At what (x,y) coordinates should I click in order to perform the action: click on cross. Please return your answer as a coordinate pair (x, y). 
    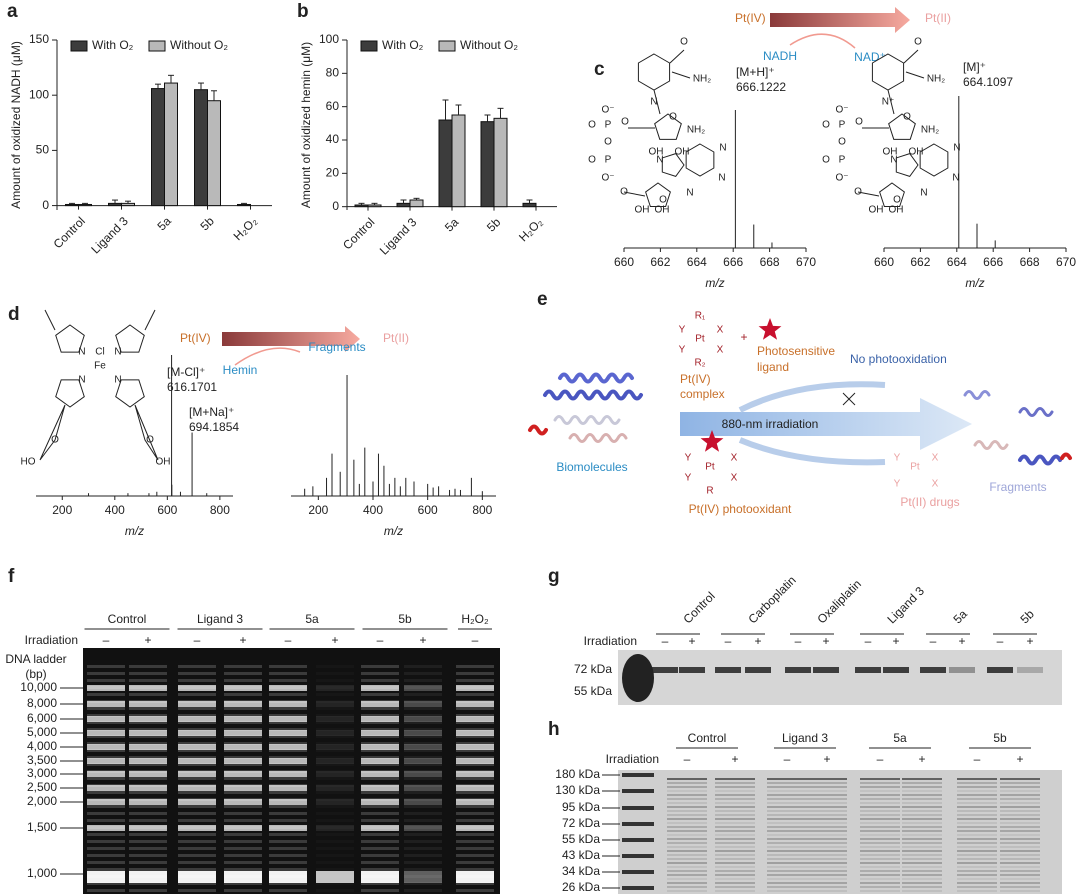
    Looking at the image, I should click on (849, 399).